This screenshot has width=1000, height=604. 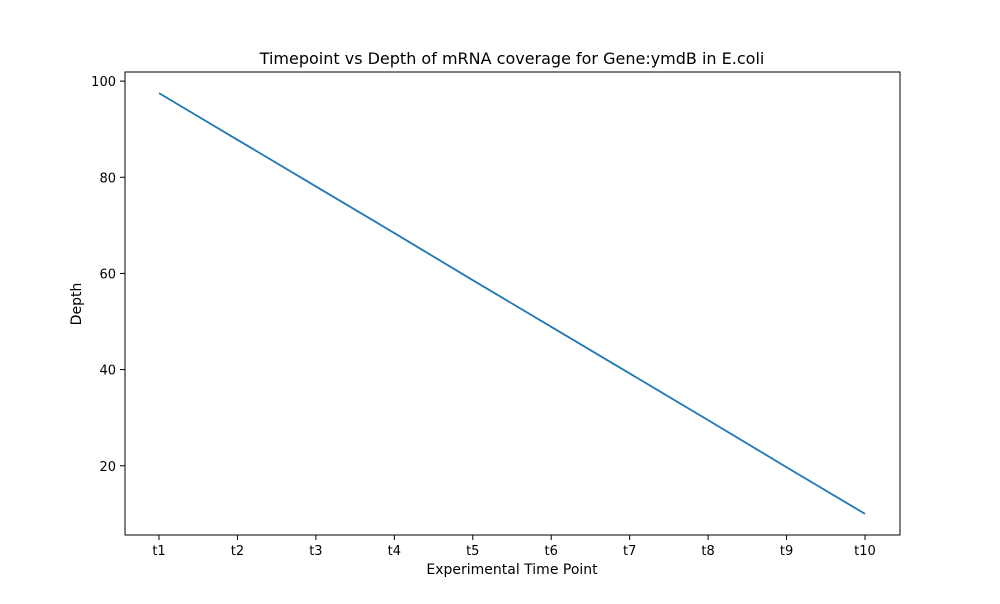 What do you see at coordinates (707, 551) in the screenshot?
I see `x-tick-label: t8` at bounding box center [707, 551].